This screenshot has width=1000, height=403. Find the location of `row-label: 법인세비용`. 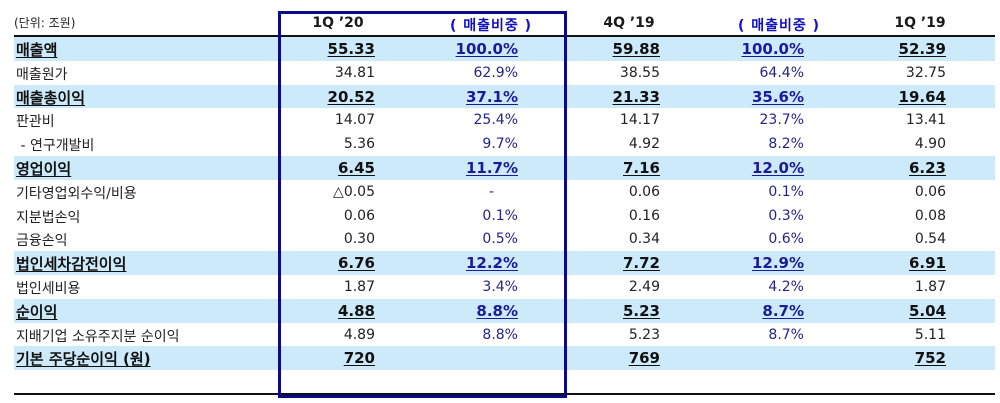

row-label: 법인세비용 is located at coordinates (48, 288).